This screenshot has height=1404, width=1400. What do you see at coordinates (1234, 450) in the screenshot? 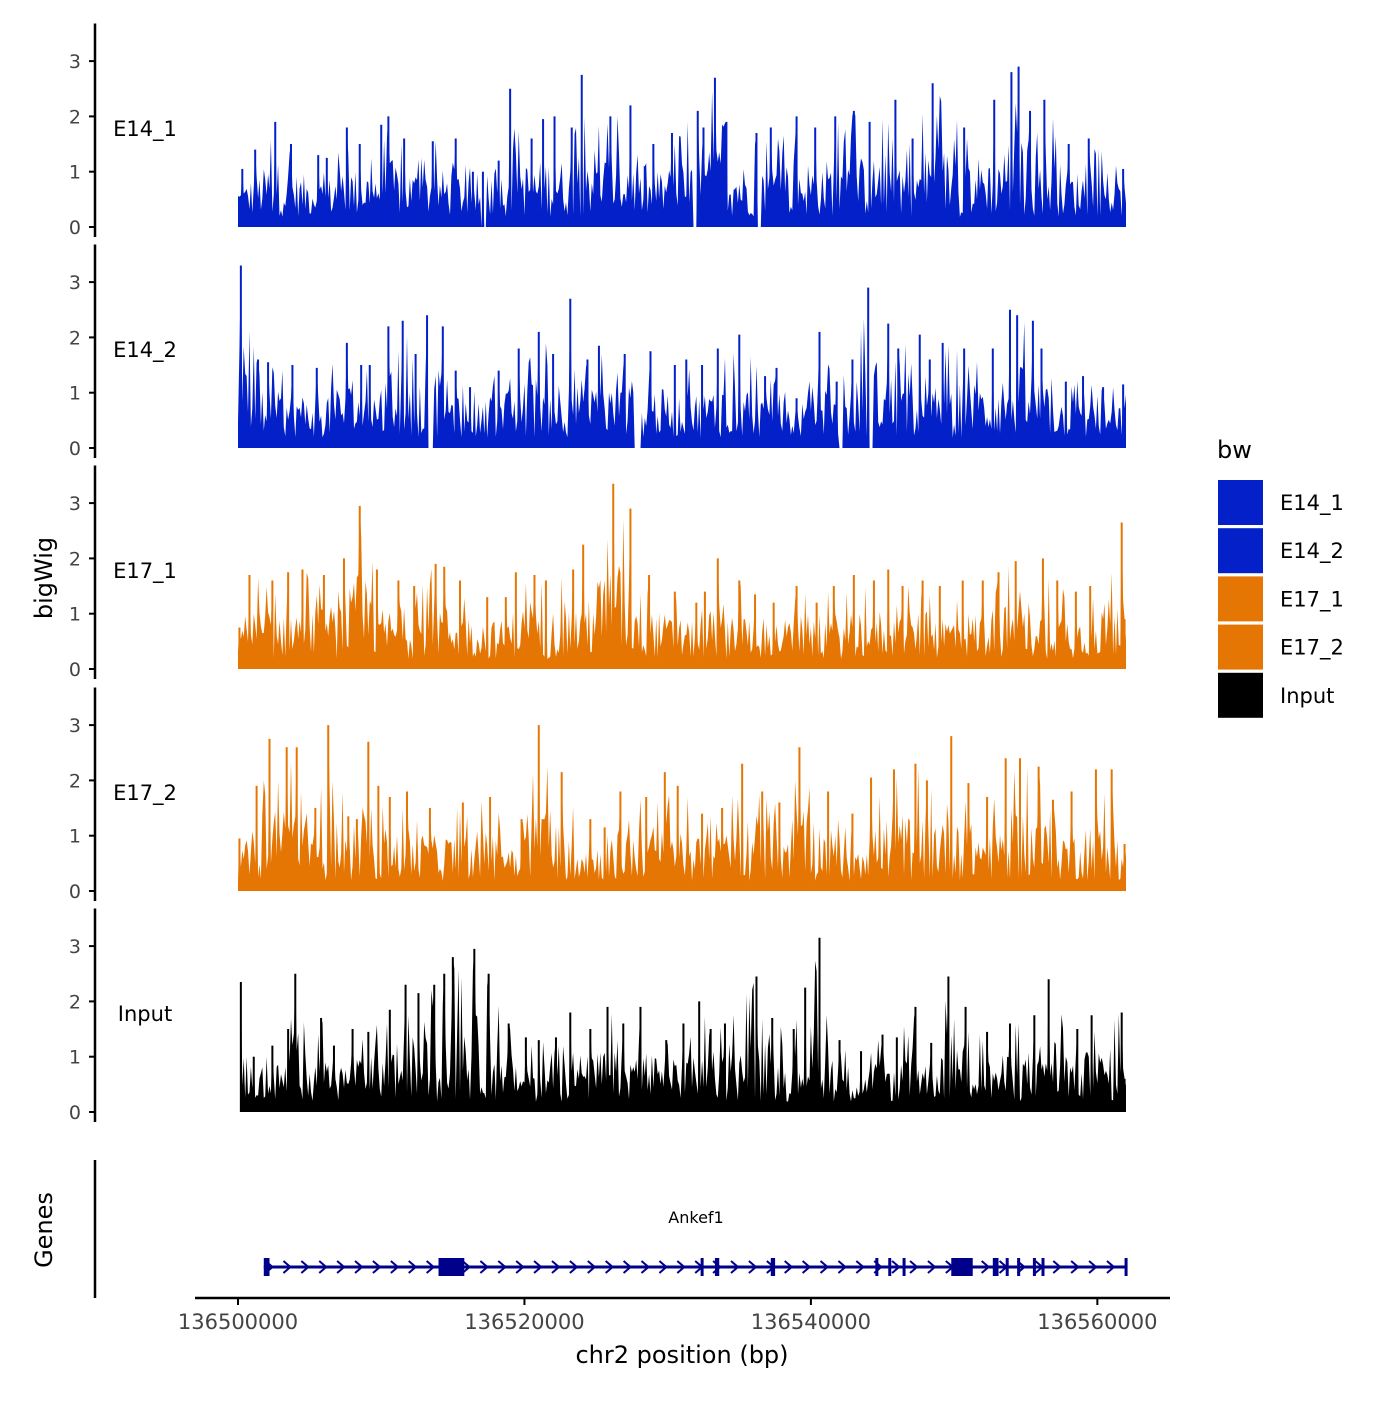
I see `legend-title: bw` at bounding box center [1234, 450].